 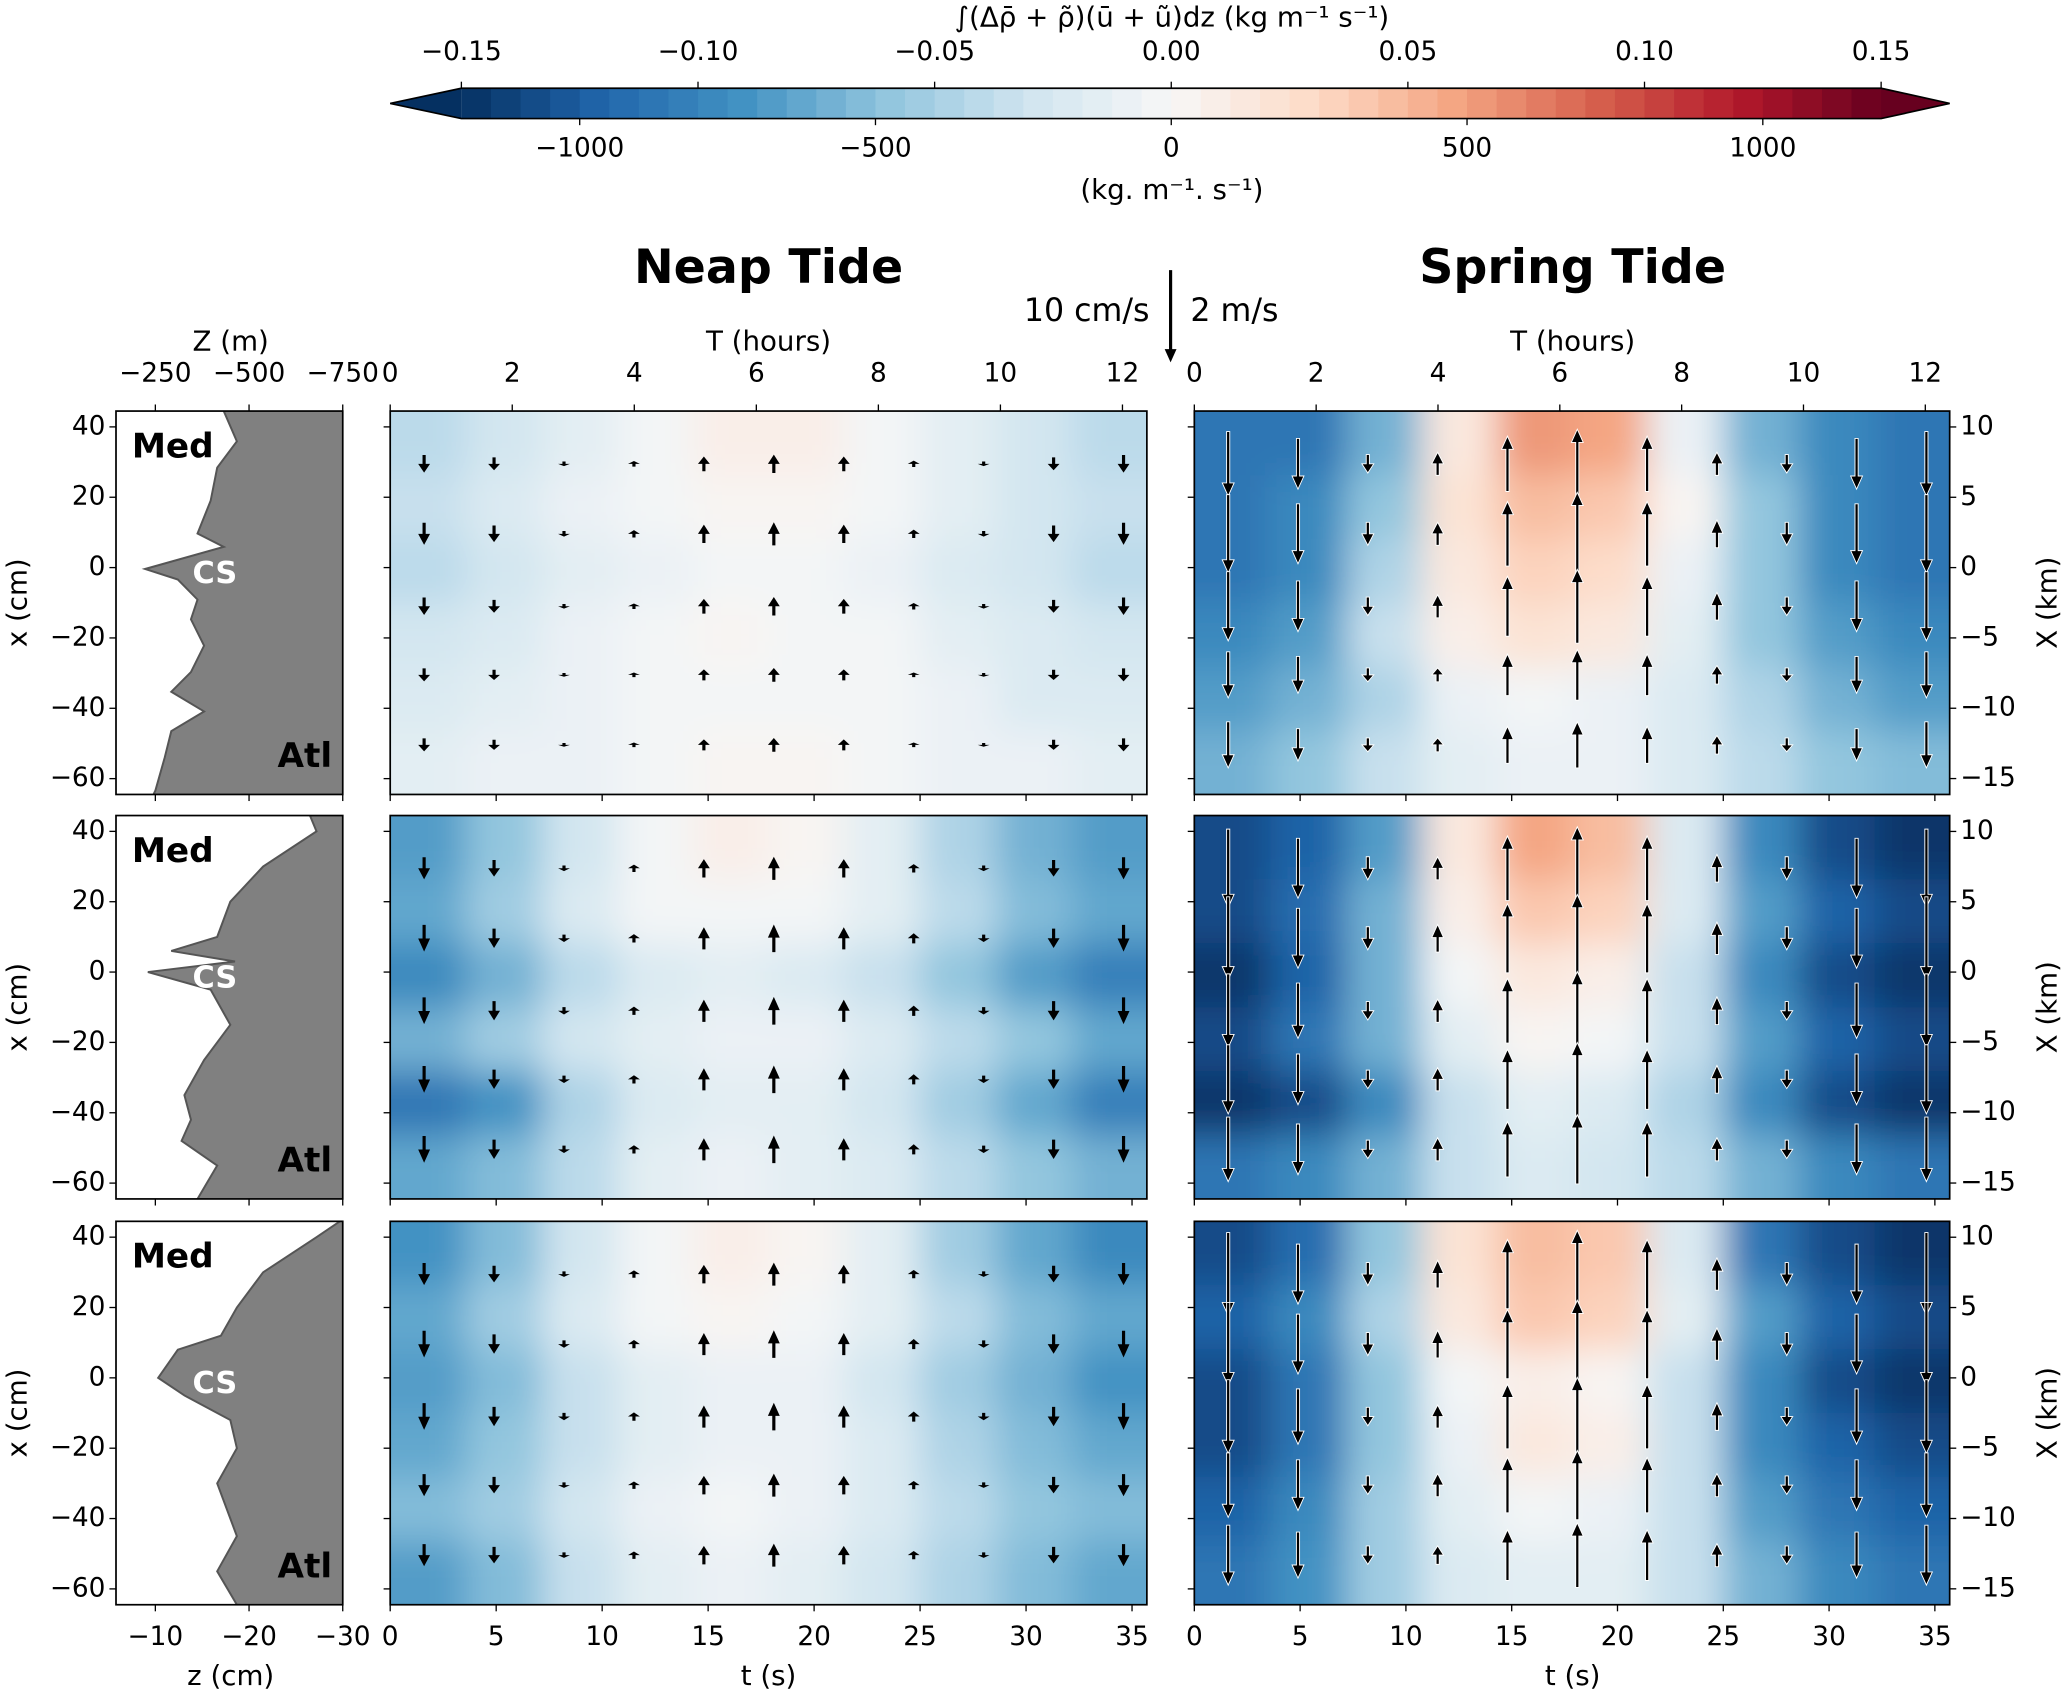 I want to click on x-tick-label: 20, so click(x=814, y=1637).